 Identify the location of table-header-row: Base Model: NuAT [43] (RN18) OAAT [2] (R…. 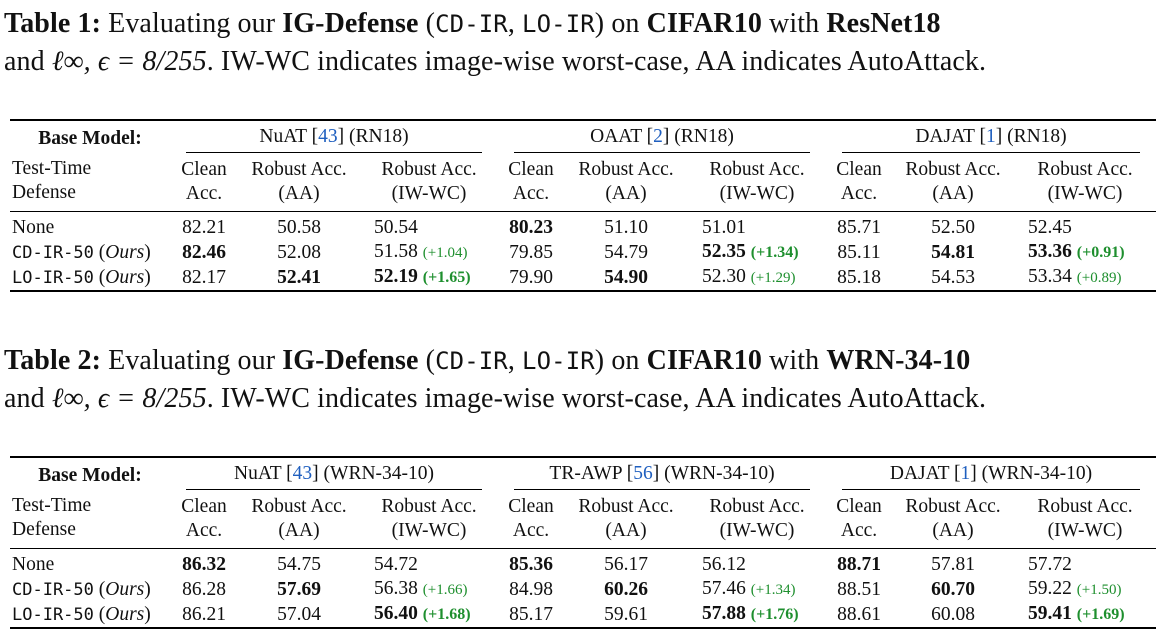
(583, 136).